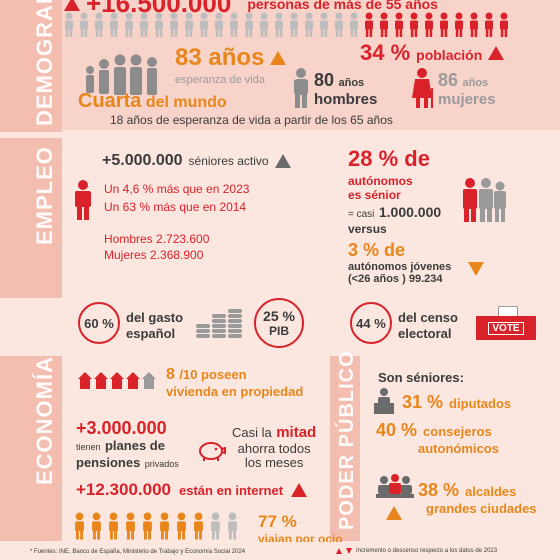 The width and height of the screenshot is (560, 560). Describe the element at coordinates (351, 83) in the screenshot. I see `men-unit: años` at that location.